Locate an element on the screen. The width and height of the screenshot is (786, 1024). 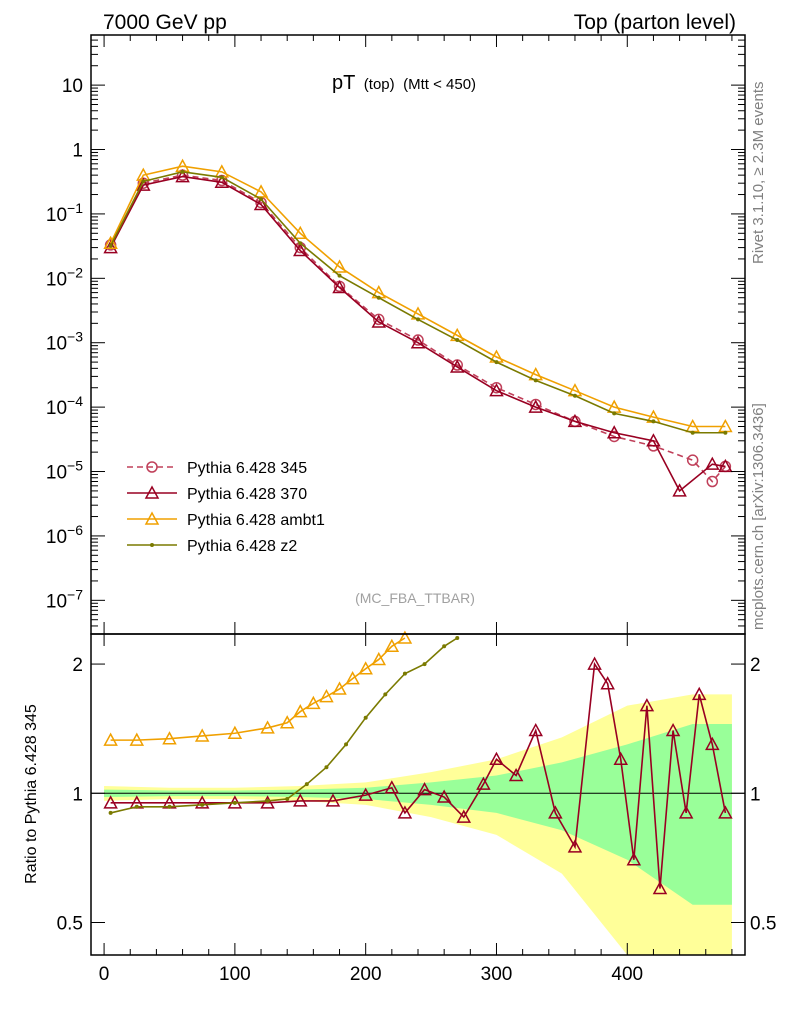
ratio-line is located at coordinates (284, 725).